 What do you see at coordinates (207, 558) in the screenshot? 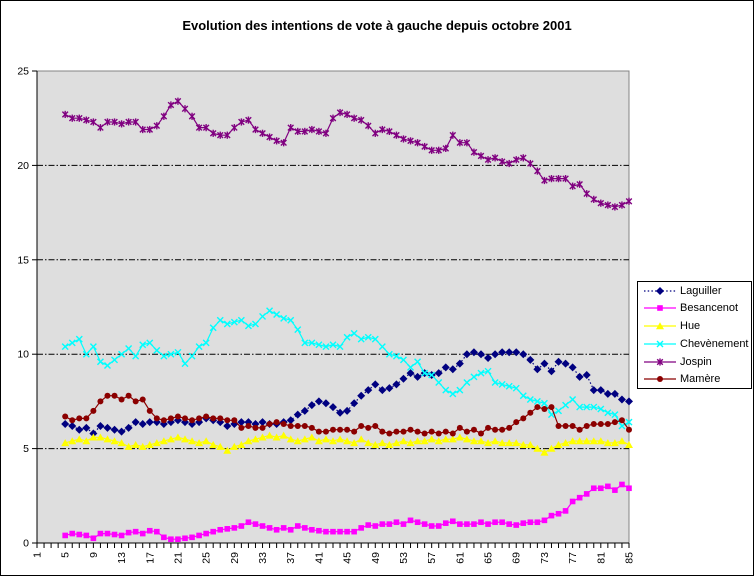
I see `x-tick-label: 25` at bounding box center [207, 558].